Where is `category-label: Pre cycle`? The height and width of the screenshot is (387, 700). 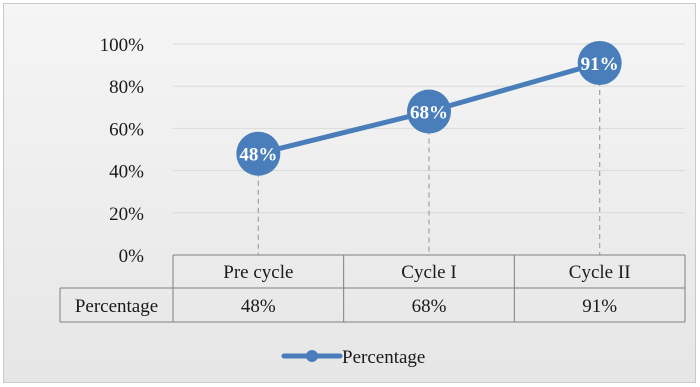 category-label: Pre cycle is located at coordinates (258, 272).